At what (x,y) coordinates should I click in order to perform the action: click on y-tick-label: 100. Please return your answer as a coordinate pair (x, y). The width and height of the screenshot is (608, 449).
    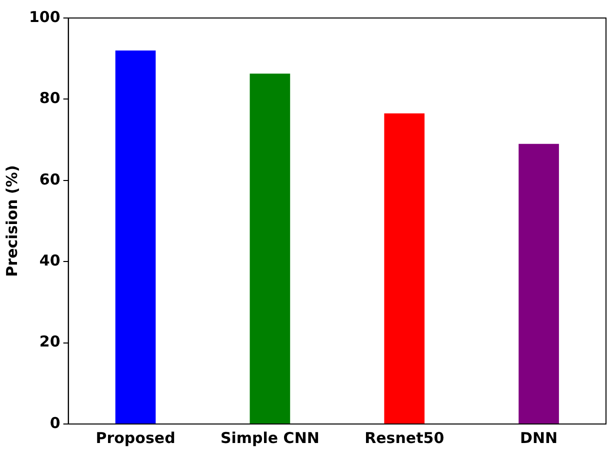
    Looking at the image, I should click on (44, 17).